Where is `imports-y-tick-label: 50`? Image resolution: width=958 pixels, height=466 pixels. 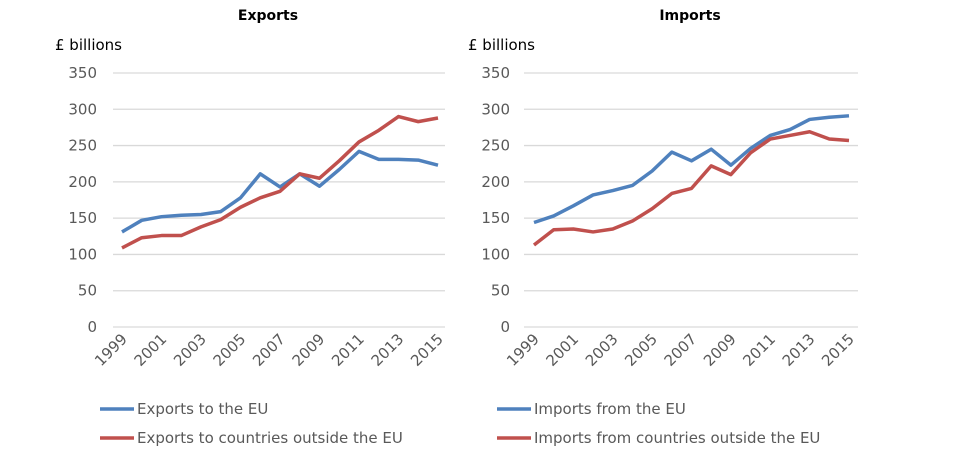
imports-y-tick-label: 50 is located at coordinates (500, 291).